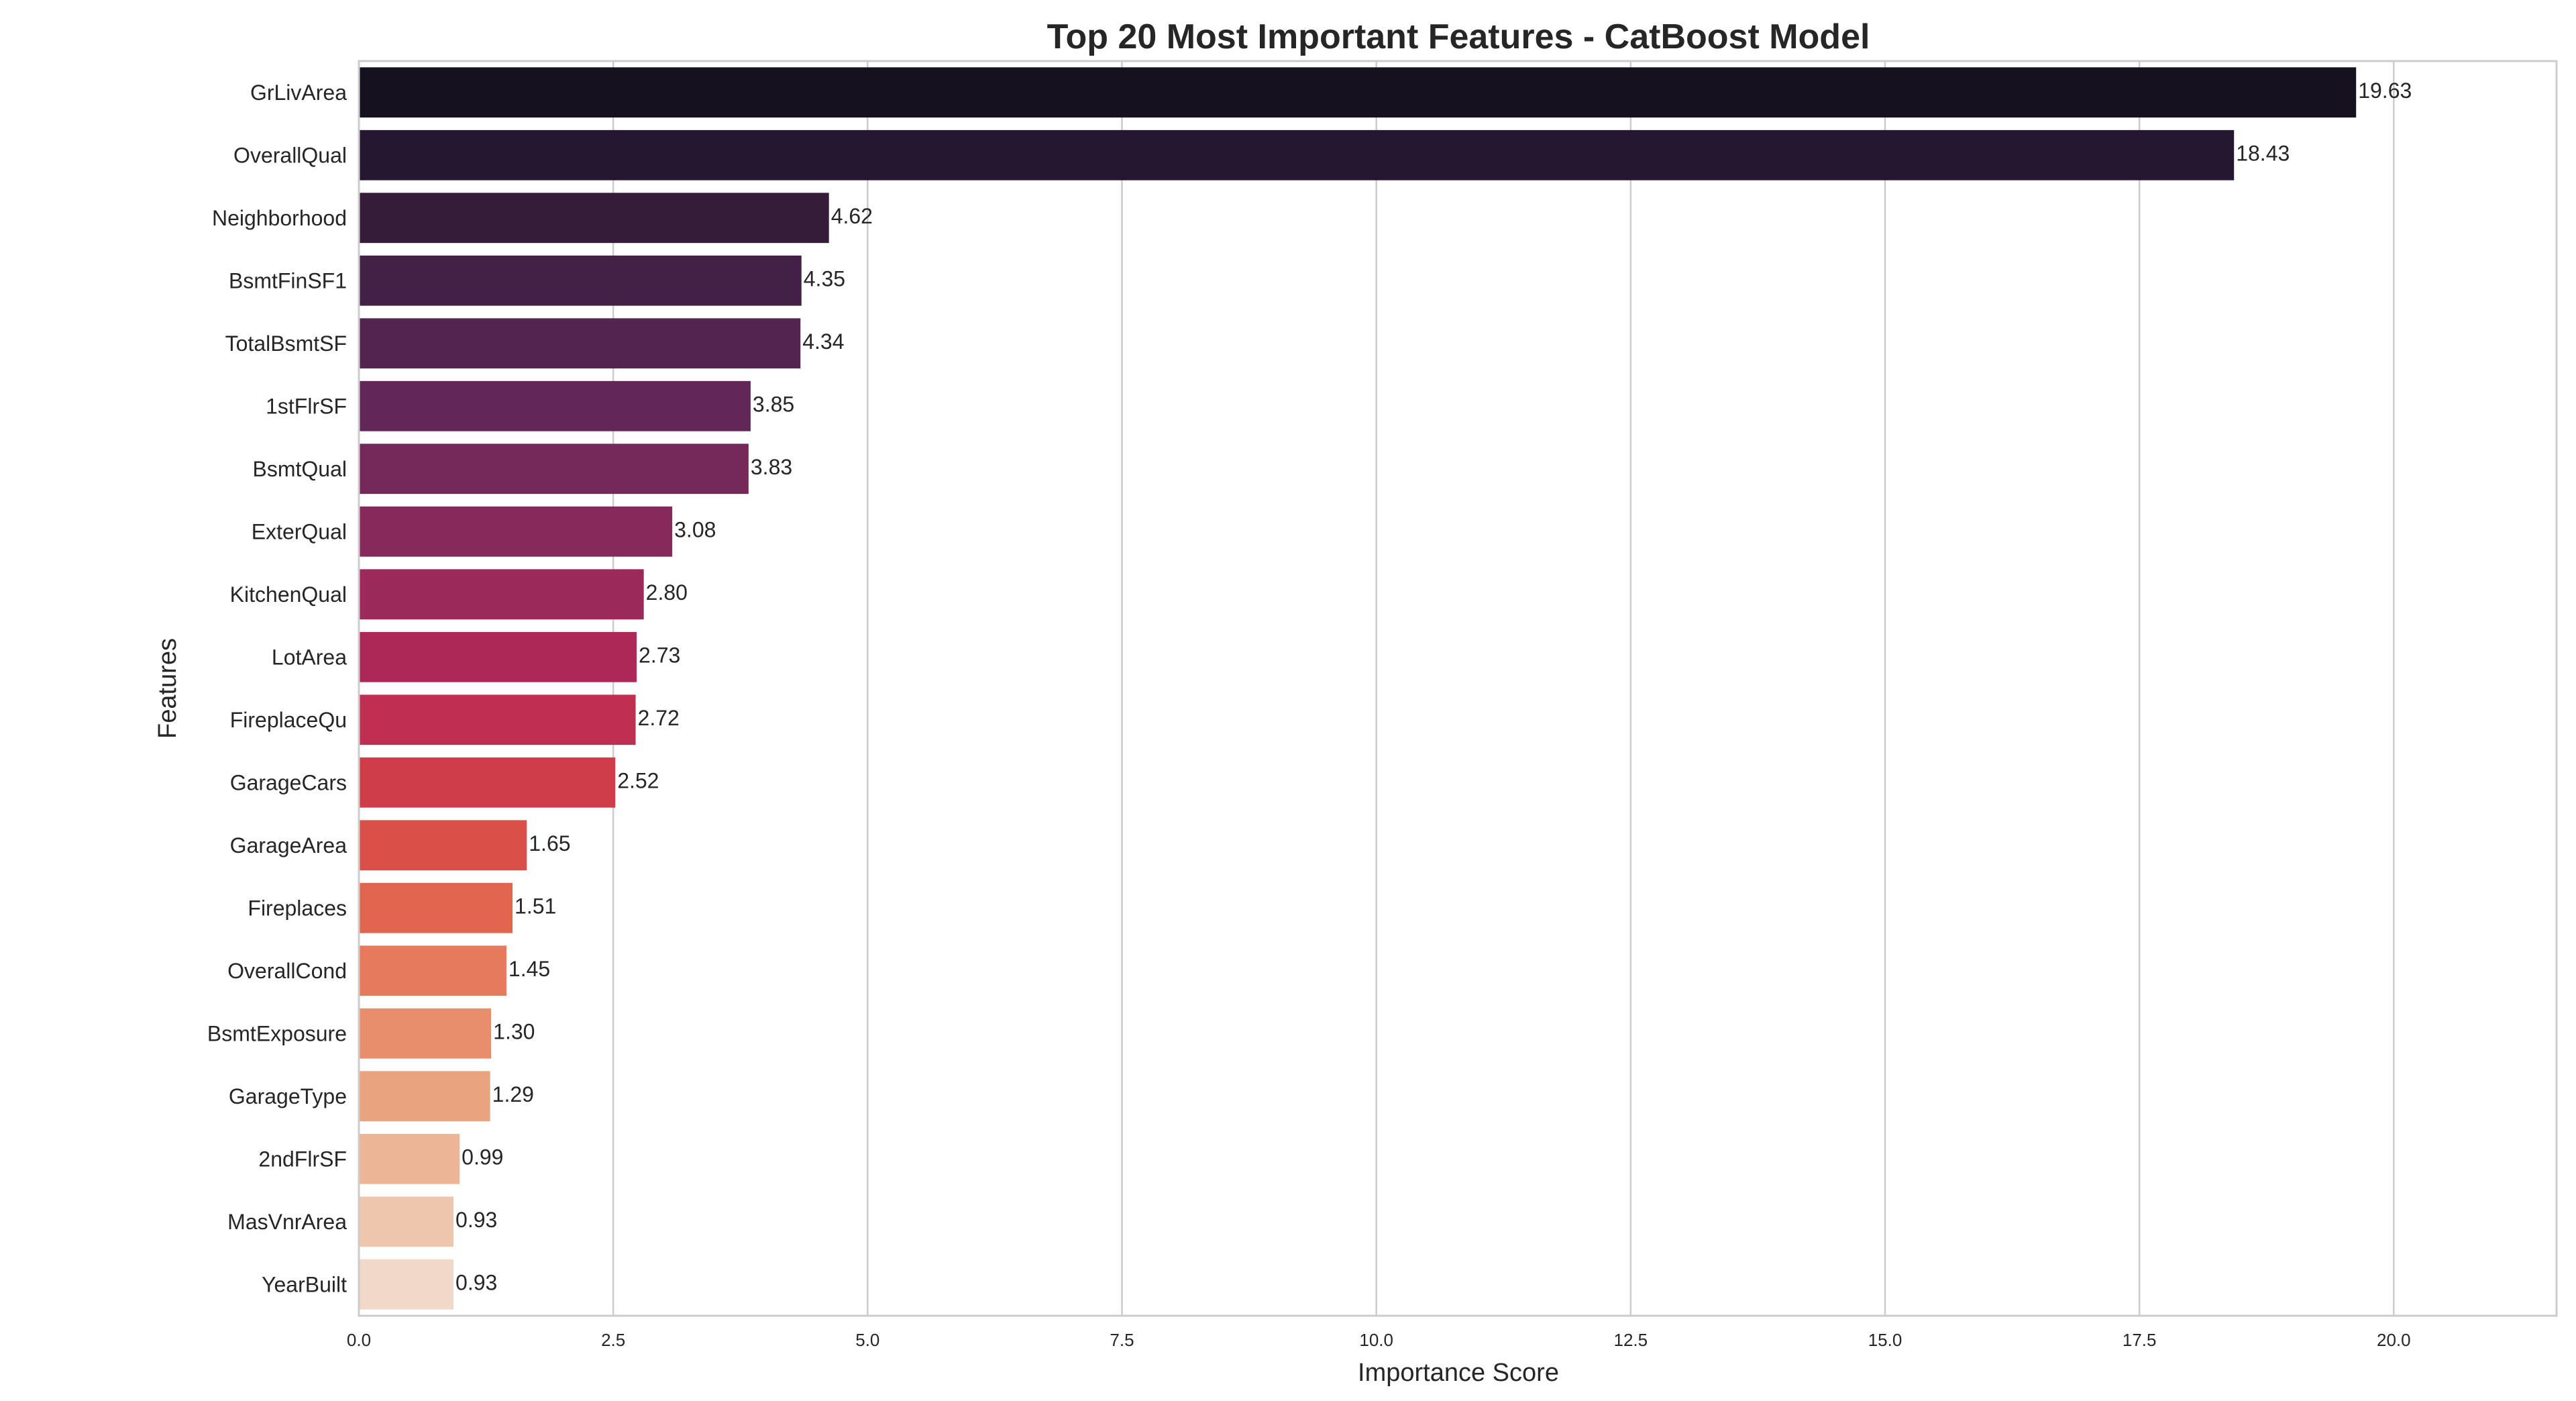  I want to click on bar-2ndFlrSF, so click(409, 1158).